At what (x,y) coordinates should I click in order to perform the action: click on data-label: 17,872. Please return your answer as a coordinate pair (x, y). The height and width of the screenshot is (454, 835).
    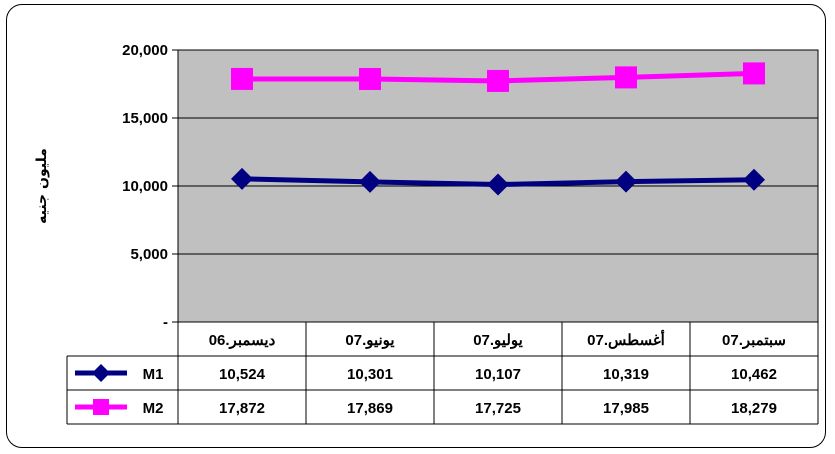
    Looking at the image, I should click on (242, 408).